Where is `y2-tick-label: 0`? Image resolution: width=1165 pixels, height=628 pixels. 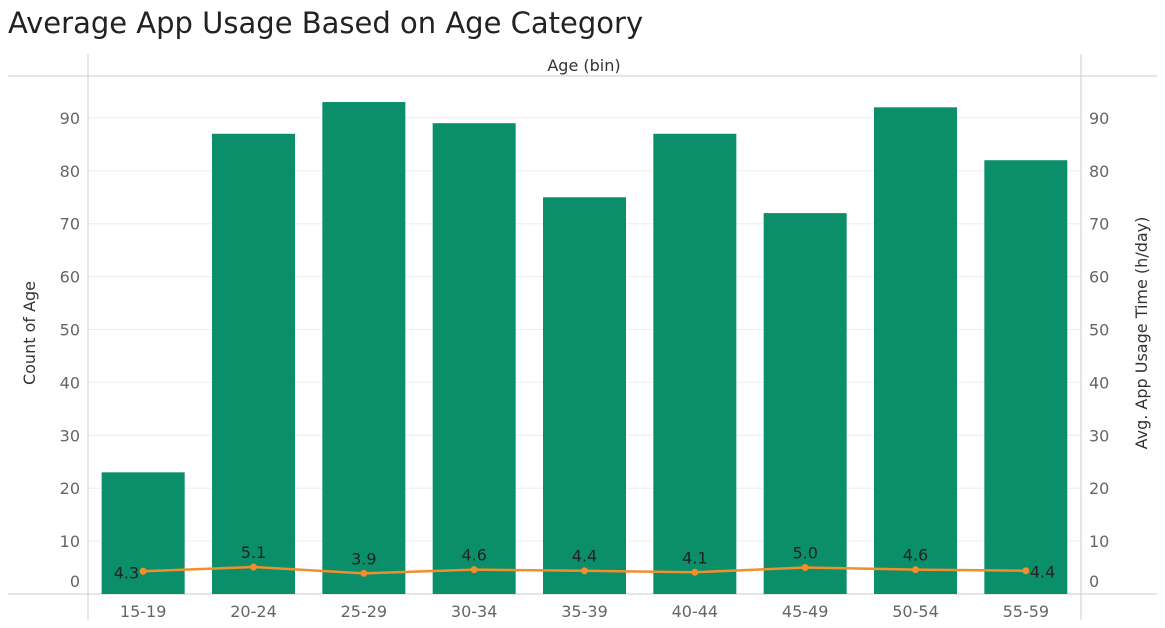
y2-tick-label: 0 is located at coordinates (1094, 581).